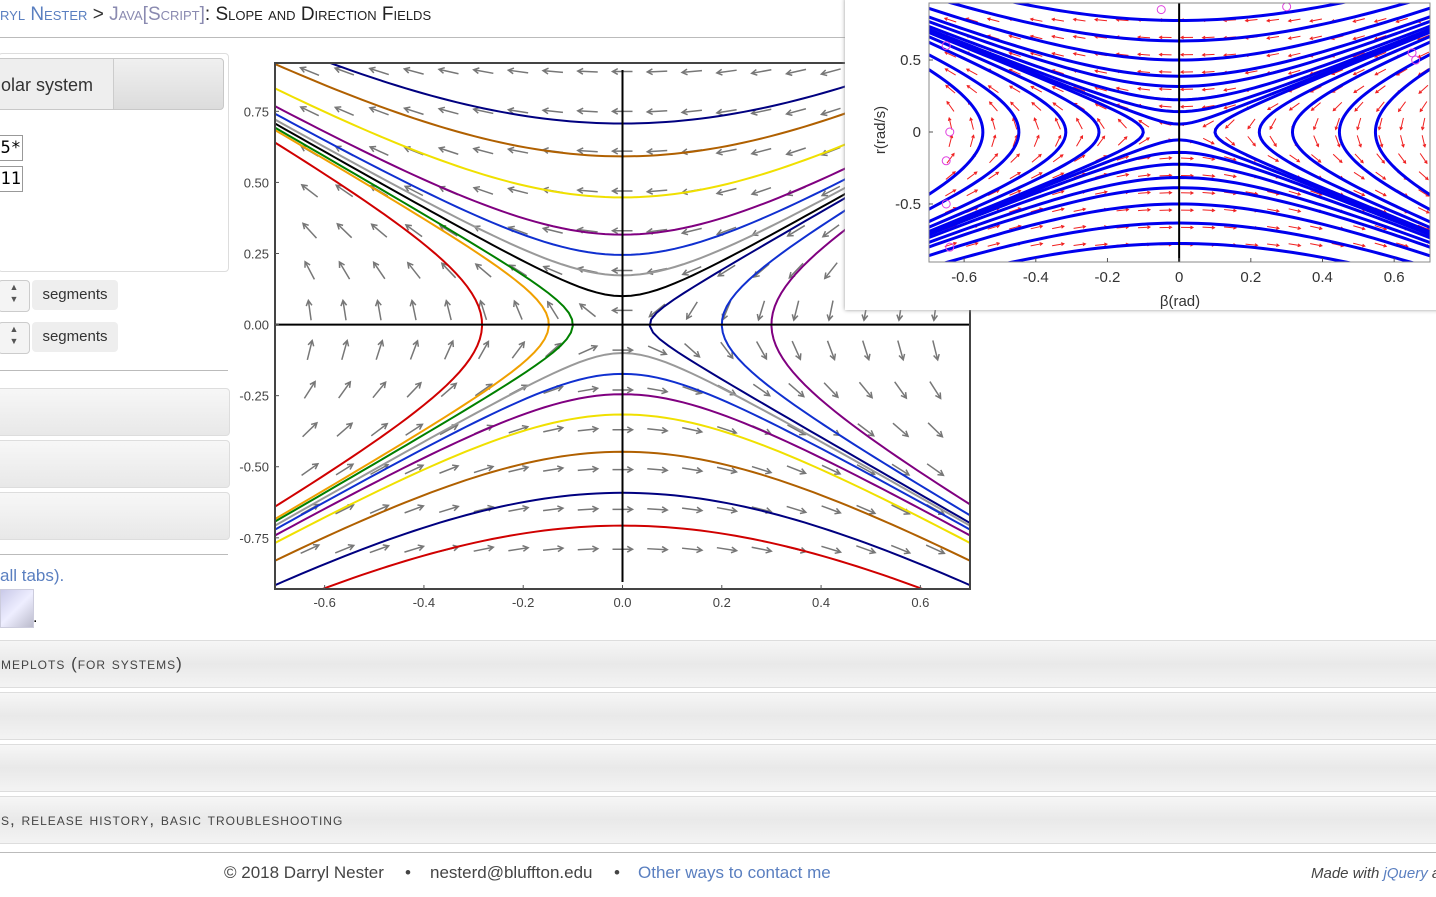 The image size is (1436, 897). I want to click on accordion-header: meplots (for systems), so click(718, 664).